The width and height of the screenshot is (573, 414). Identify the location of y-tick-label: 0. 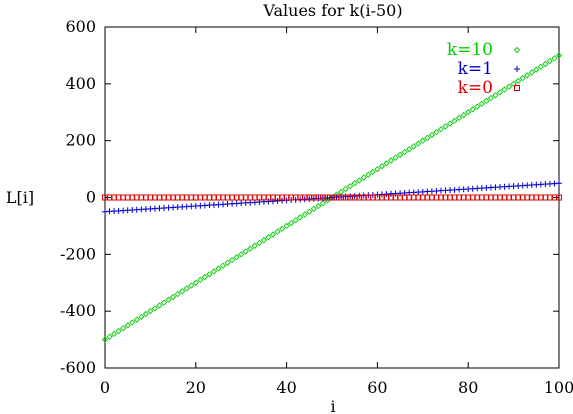
(91, 197).